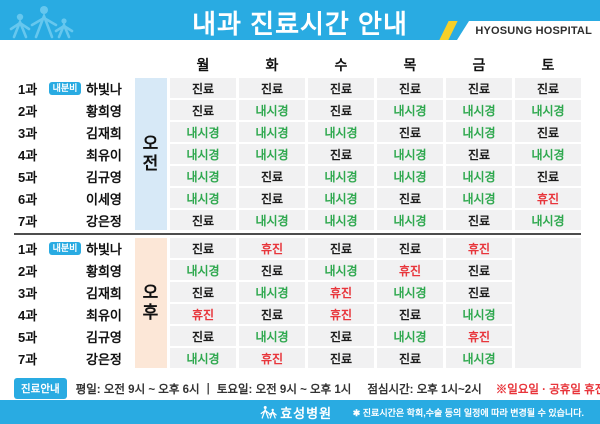  Describe the element at coordinates (341, 65) in the screenshot. I see `day-header: 수` at that location.